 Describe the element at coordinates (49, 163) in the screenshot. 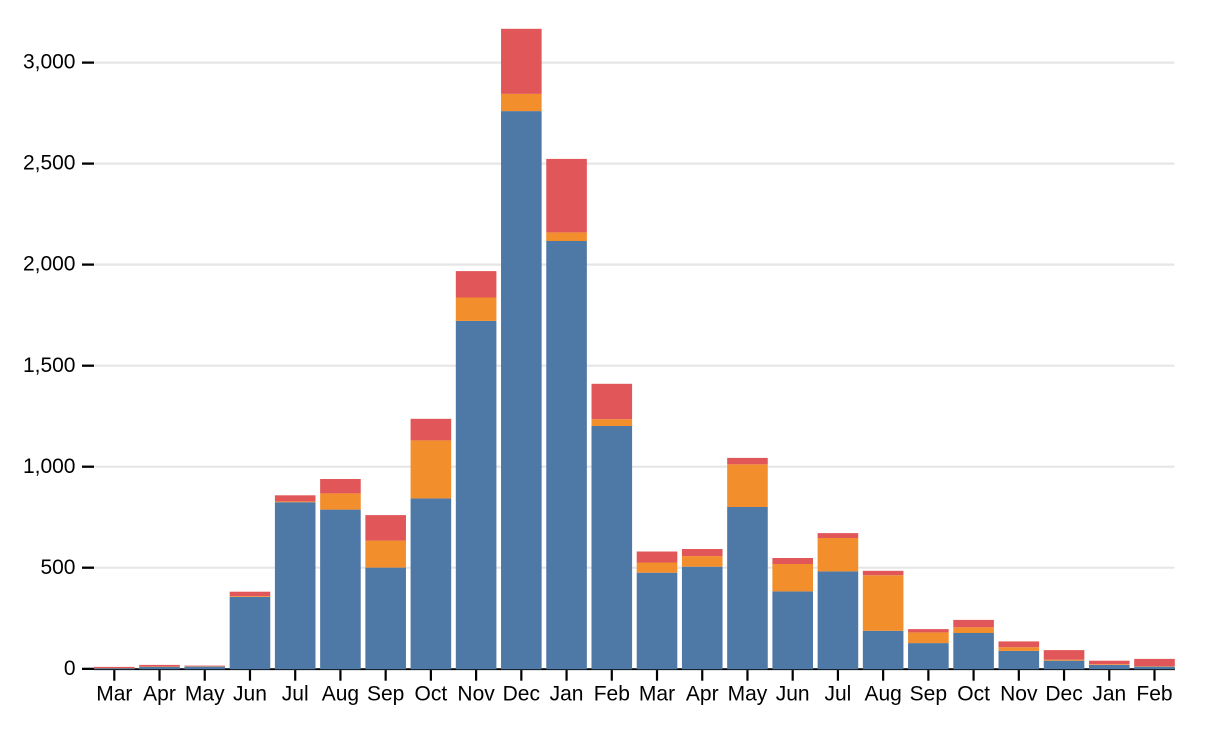

I see `svg-text: 2,500` at that location.